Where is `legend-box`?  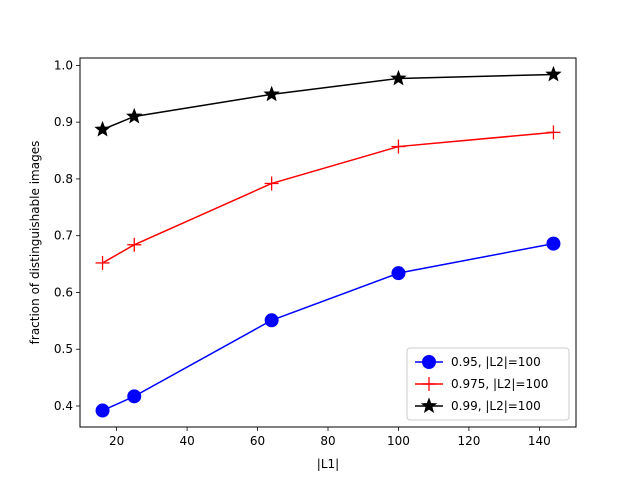 legend-box is located at coordinates (488, 384).